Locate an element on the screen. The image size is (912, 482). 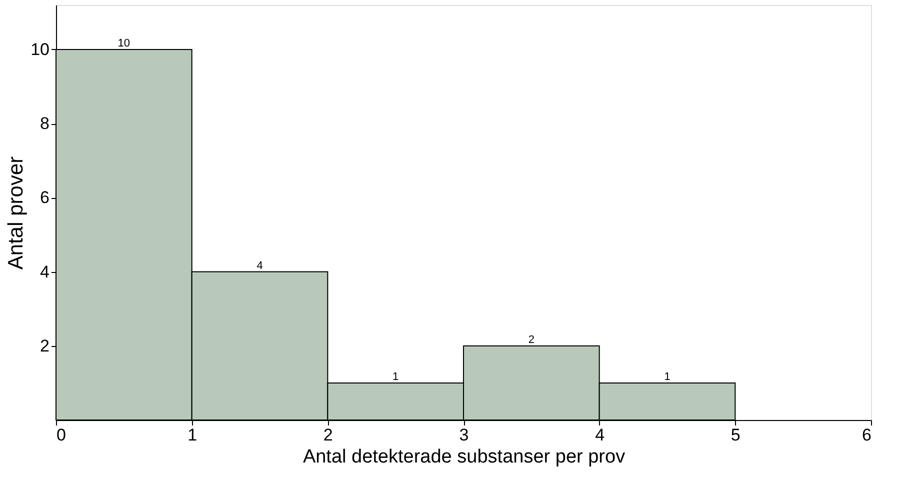
x-tick-label: 2 is located at coordinates (328, 435).